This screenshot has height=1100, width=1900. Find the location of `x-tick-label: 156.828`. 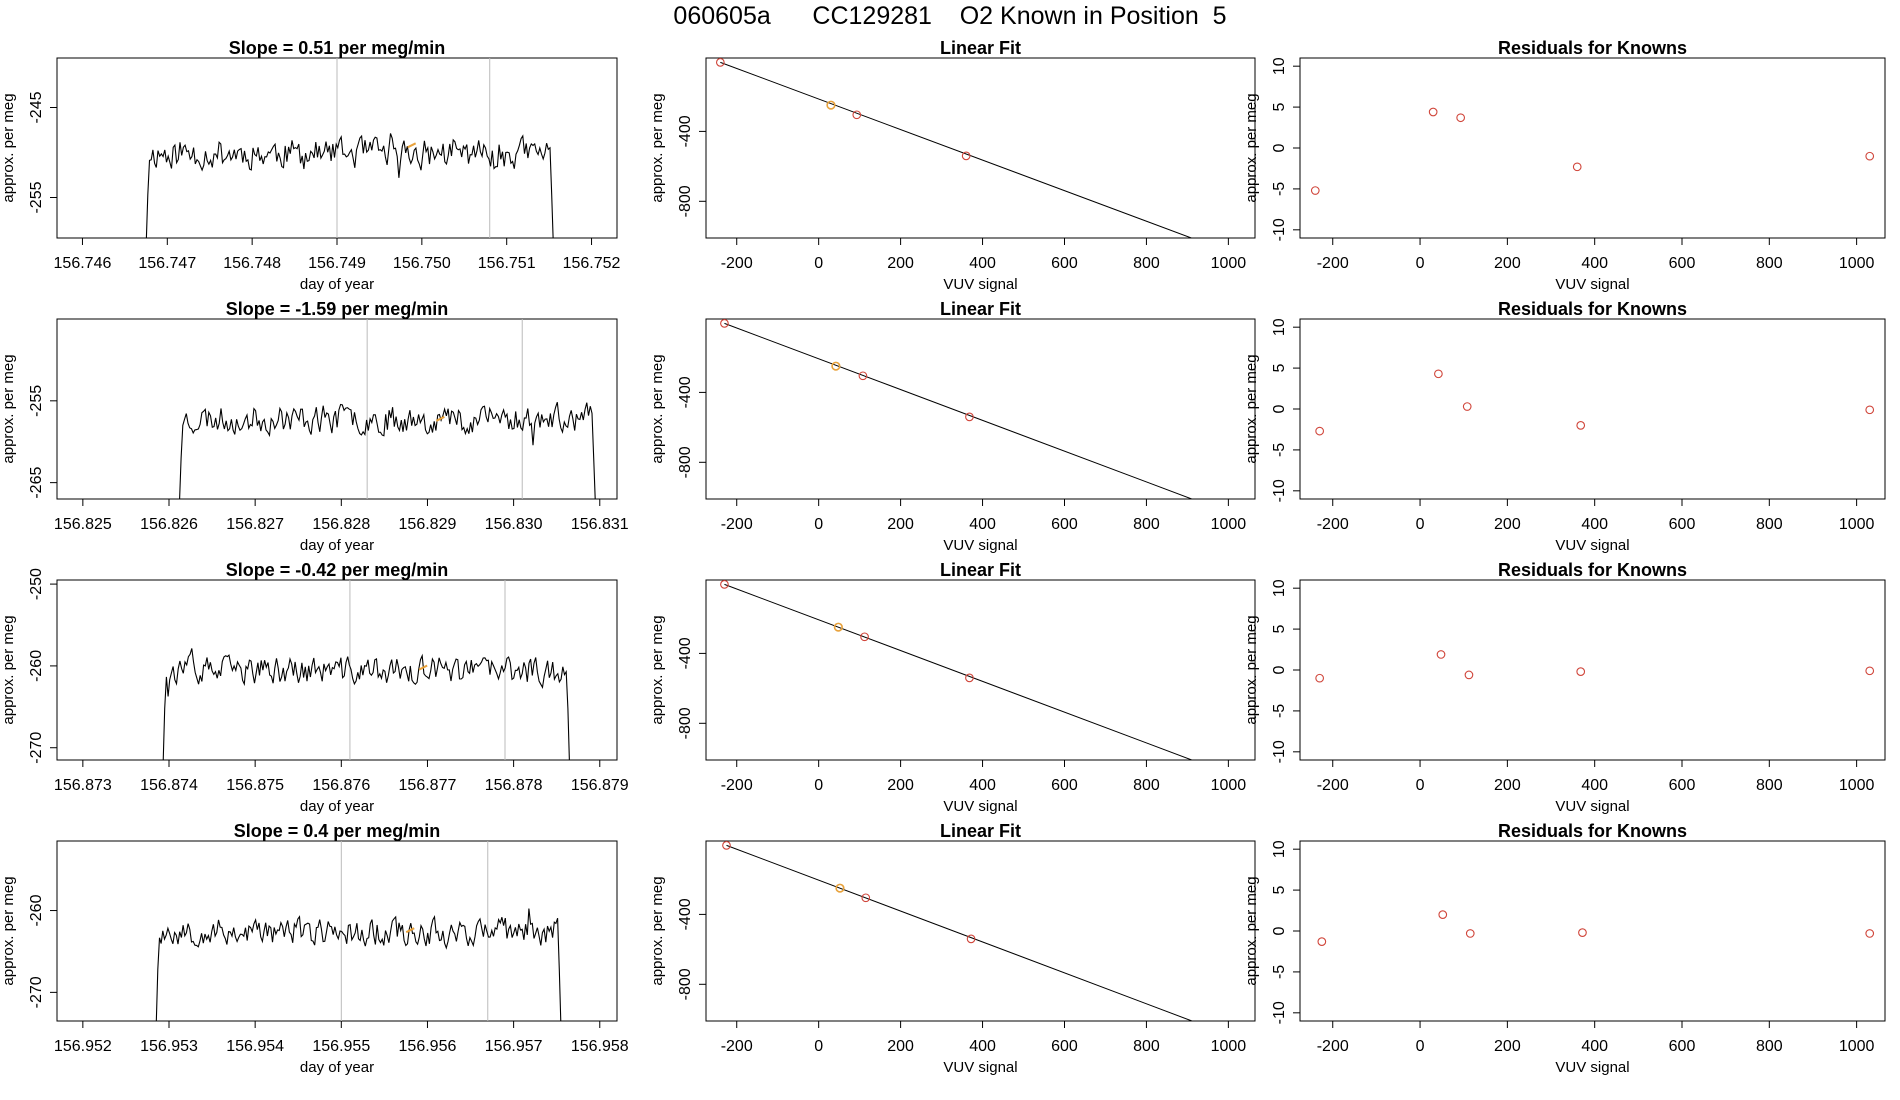

x-tick-label: 156.828 is located at coordinates (341, 524).